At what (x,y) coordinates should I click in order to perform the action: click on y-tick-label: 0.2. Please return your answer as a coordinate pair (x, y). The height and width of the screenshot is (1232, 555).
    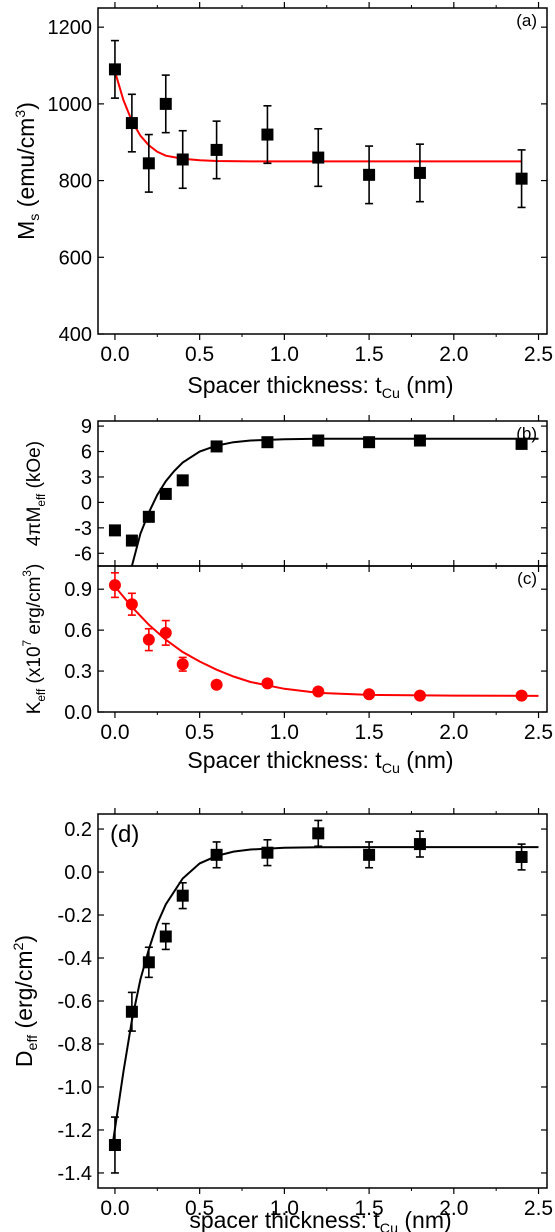
    Looking at the image, I should click on (78, 830).